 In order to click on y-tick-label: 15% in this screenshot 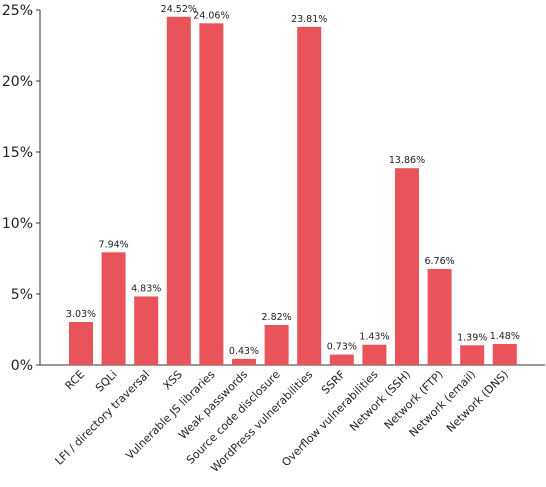, I will do `click(17, 153)`.